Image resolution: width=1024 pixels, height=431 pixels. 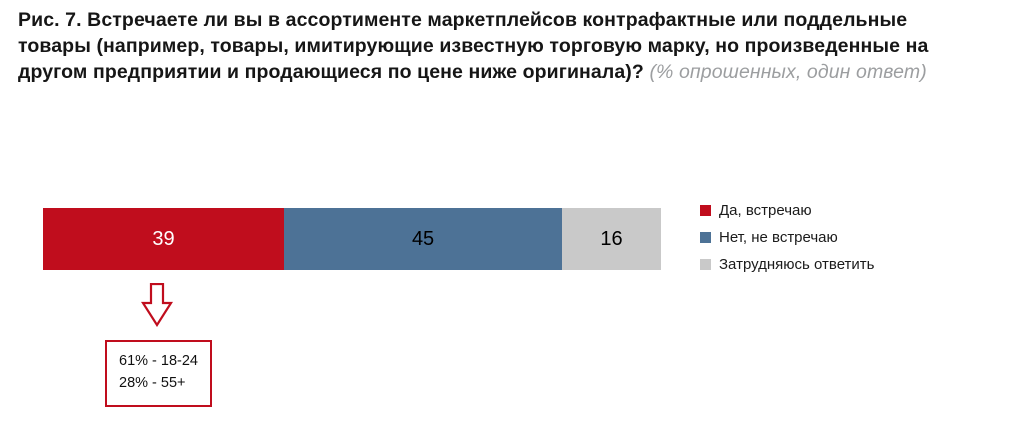 I want to click on legend-label-no: Нет, не встречаю, so click(x=778, y=237).